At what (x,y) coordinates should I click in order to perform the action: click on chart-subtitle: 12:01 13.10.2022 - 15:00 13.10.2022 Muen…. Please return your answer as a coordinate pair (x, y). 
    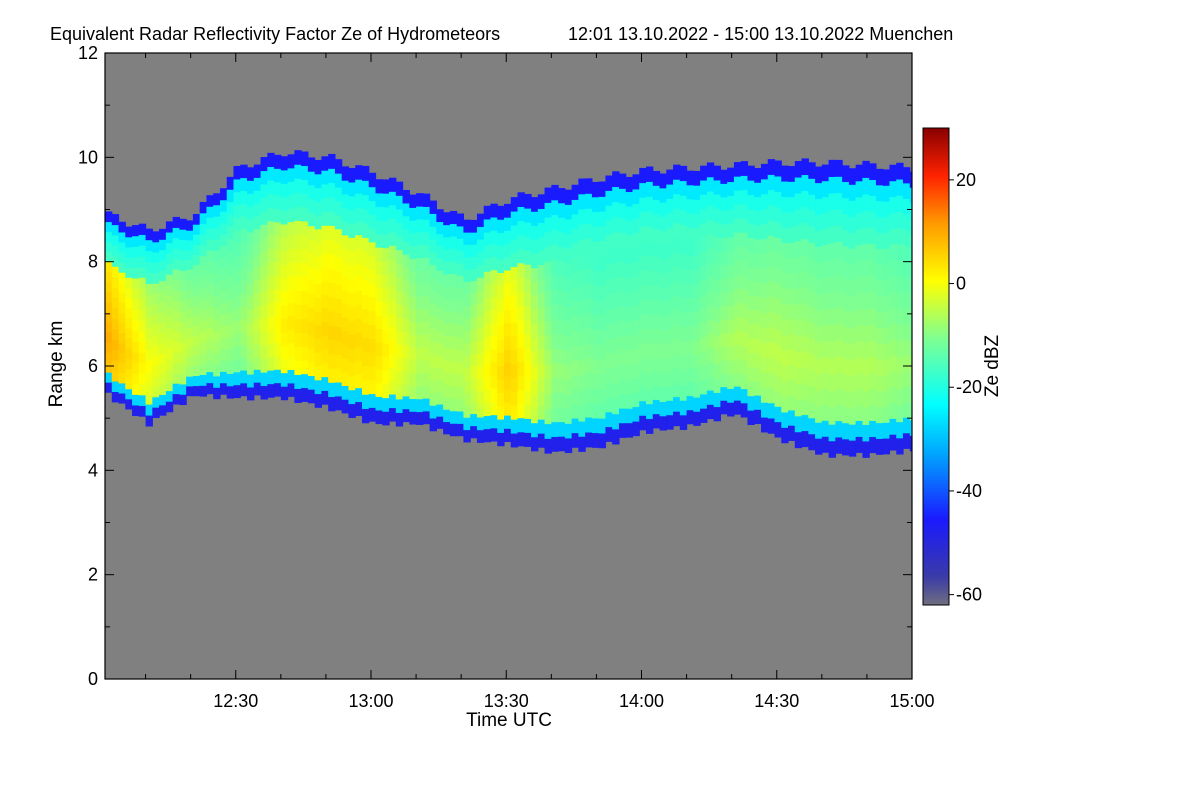
    Looking at the image, I should click on (760, 34).